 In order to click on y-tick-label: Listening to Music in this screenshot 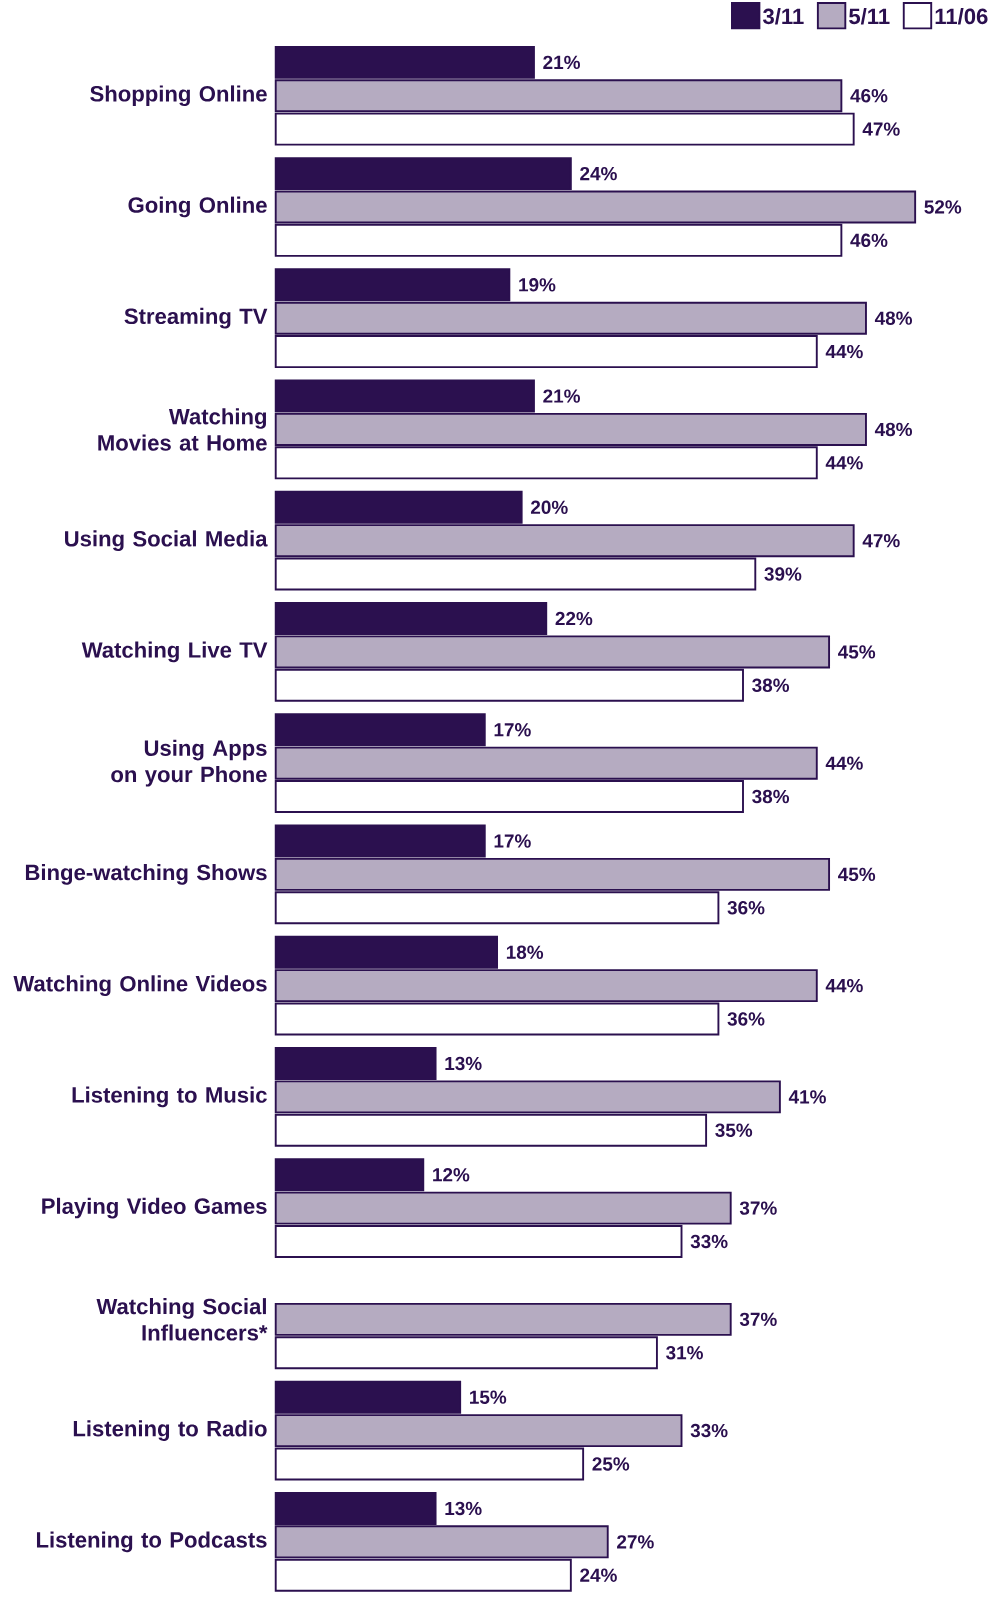, I will do `click(170, 1097)`.